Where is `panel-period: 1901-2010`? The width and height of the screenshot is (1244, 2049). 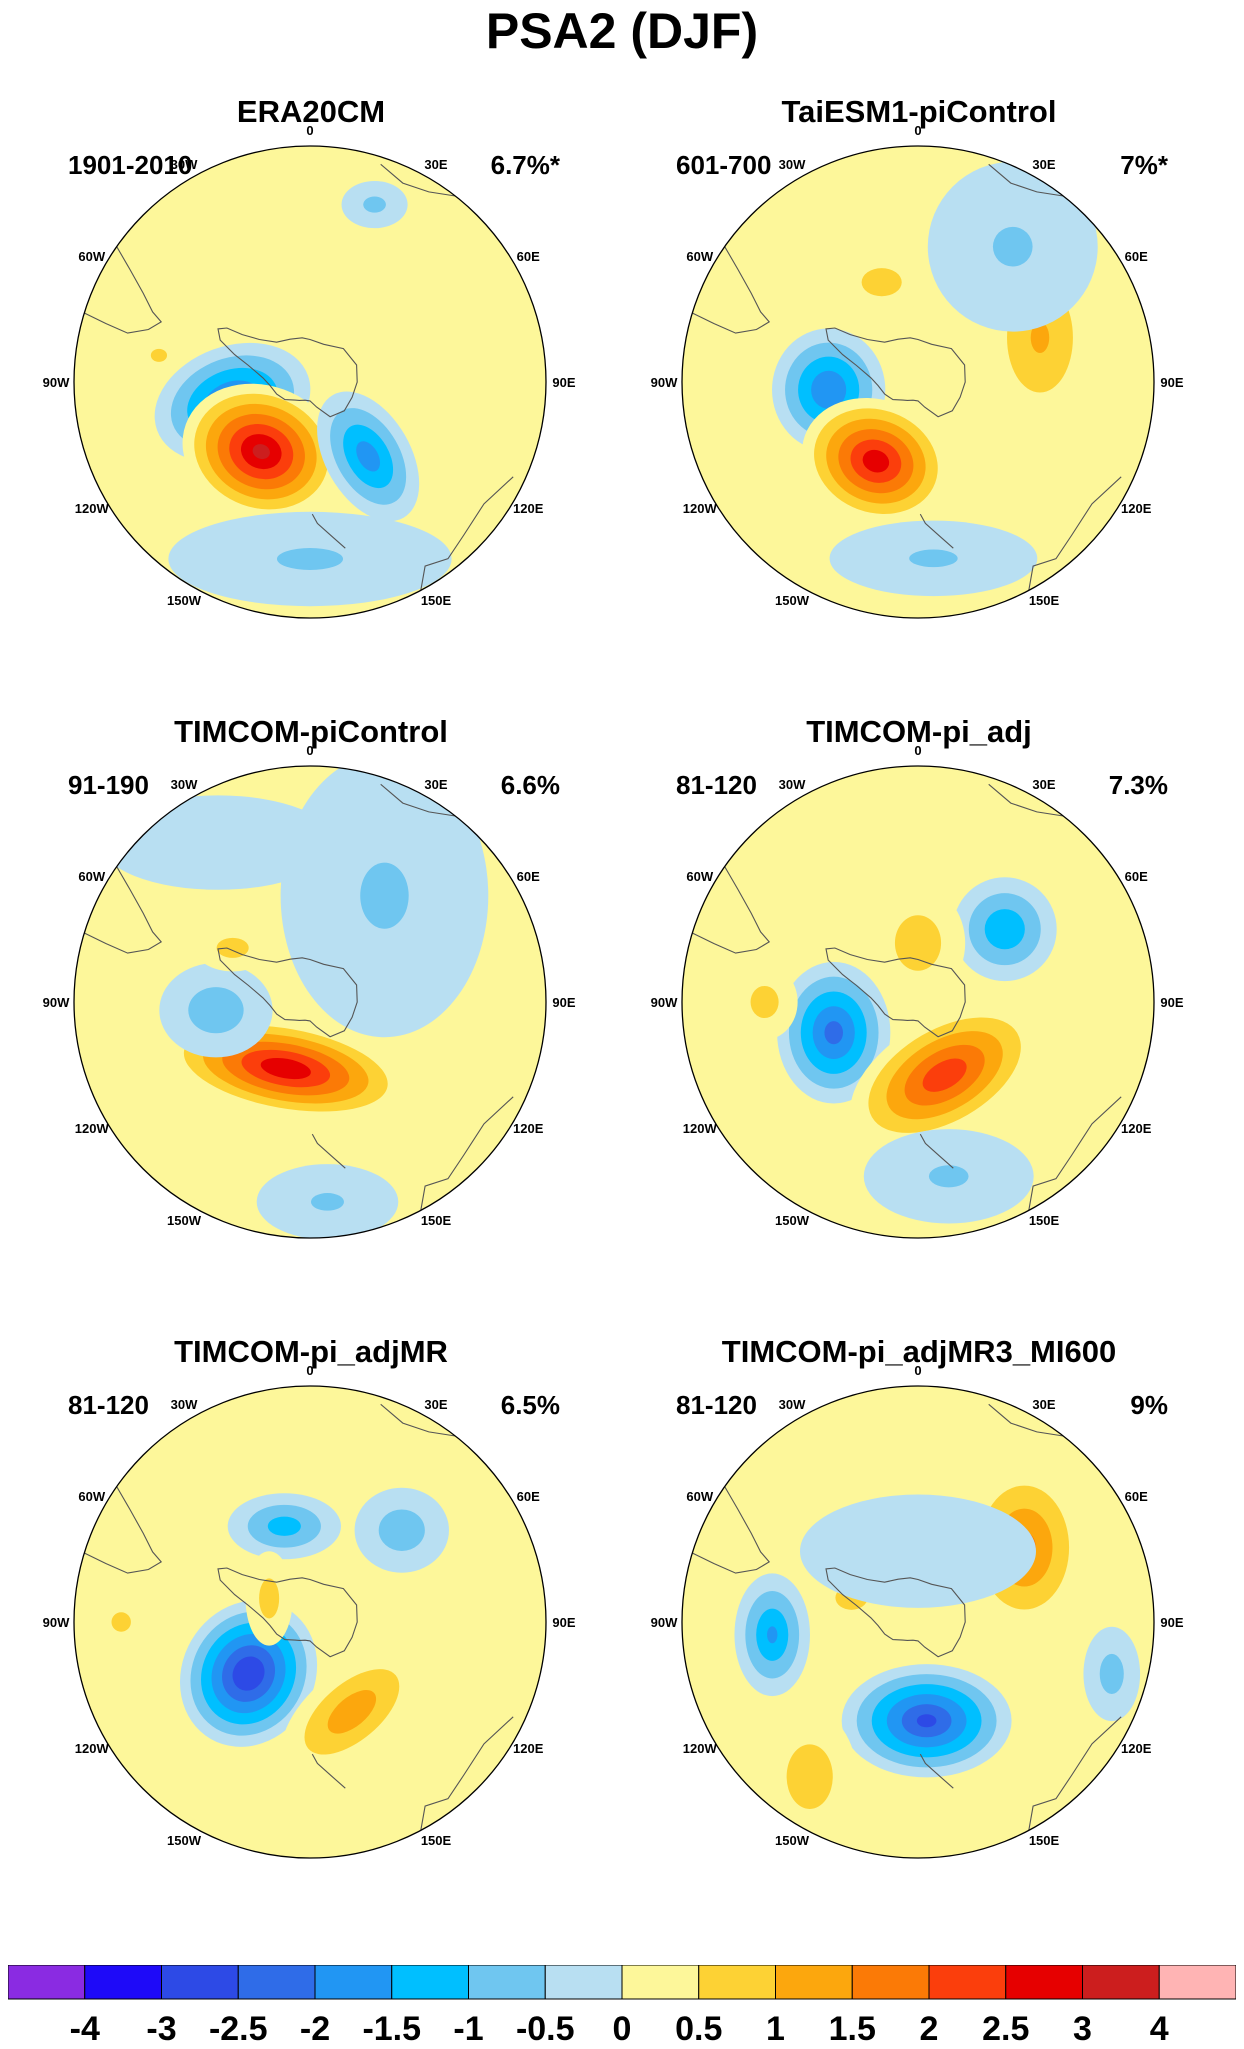 panel-period: 1901-2010 is located at coordinates (130, 165).